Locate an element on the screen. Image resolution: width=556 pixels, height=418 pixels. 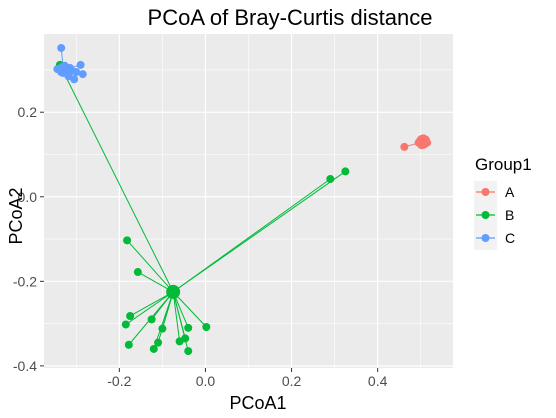
chart-title: PCoA of Bray-Curtis distance is located at coordinates (290, 17).